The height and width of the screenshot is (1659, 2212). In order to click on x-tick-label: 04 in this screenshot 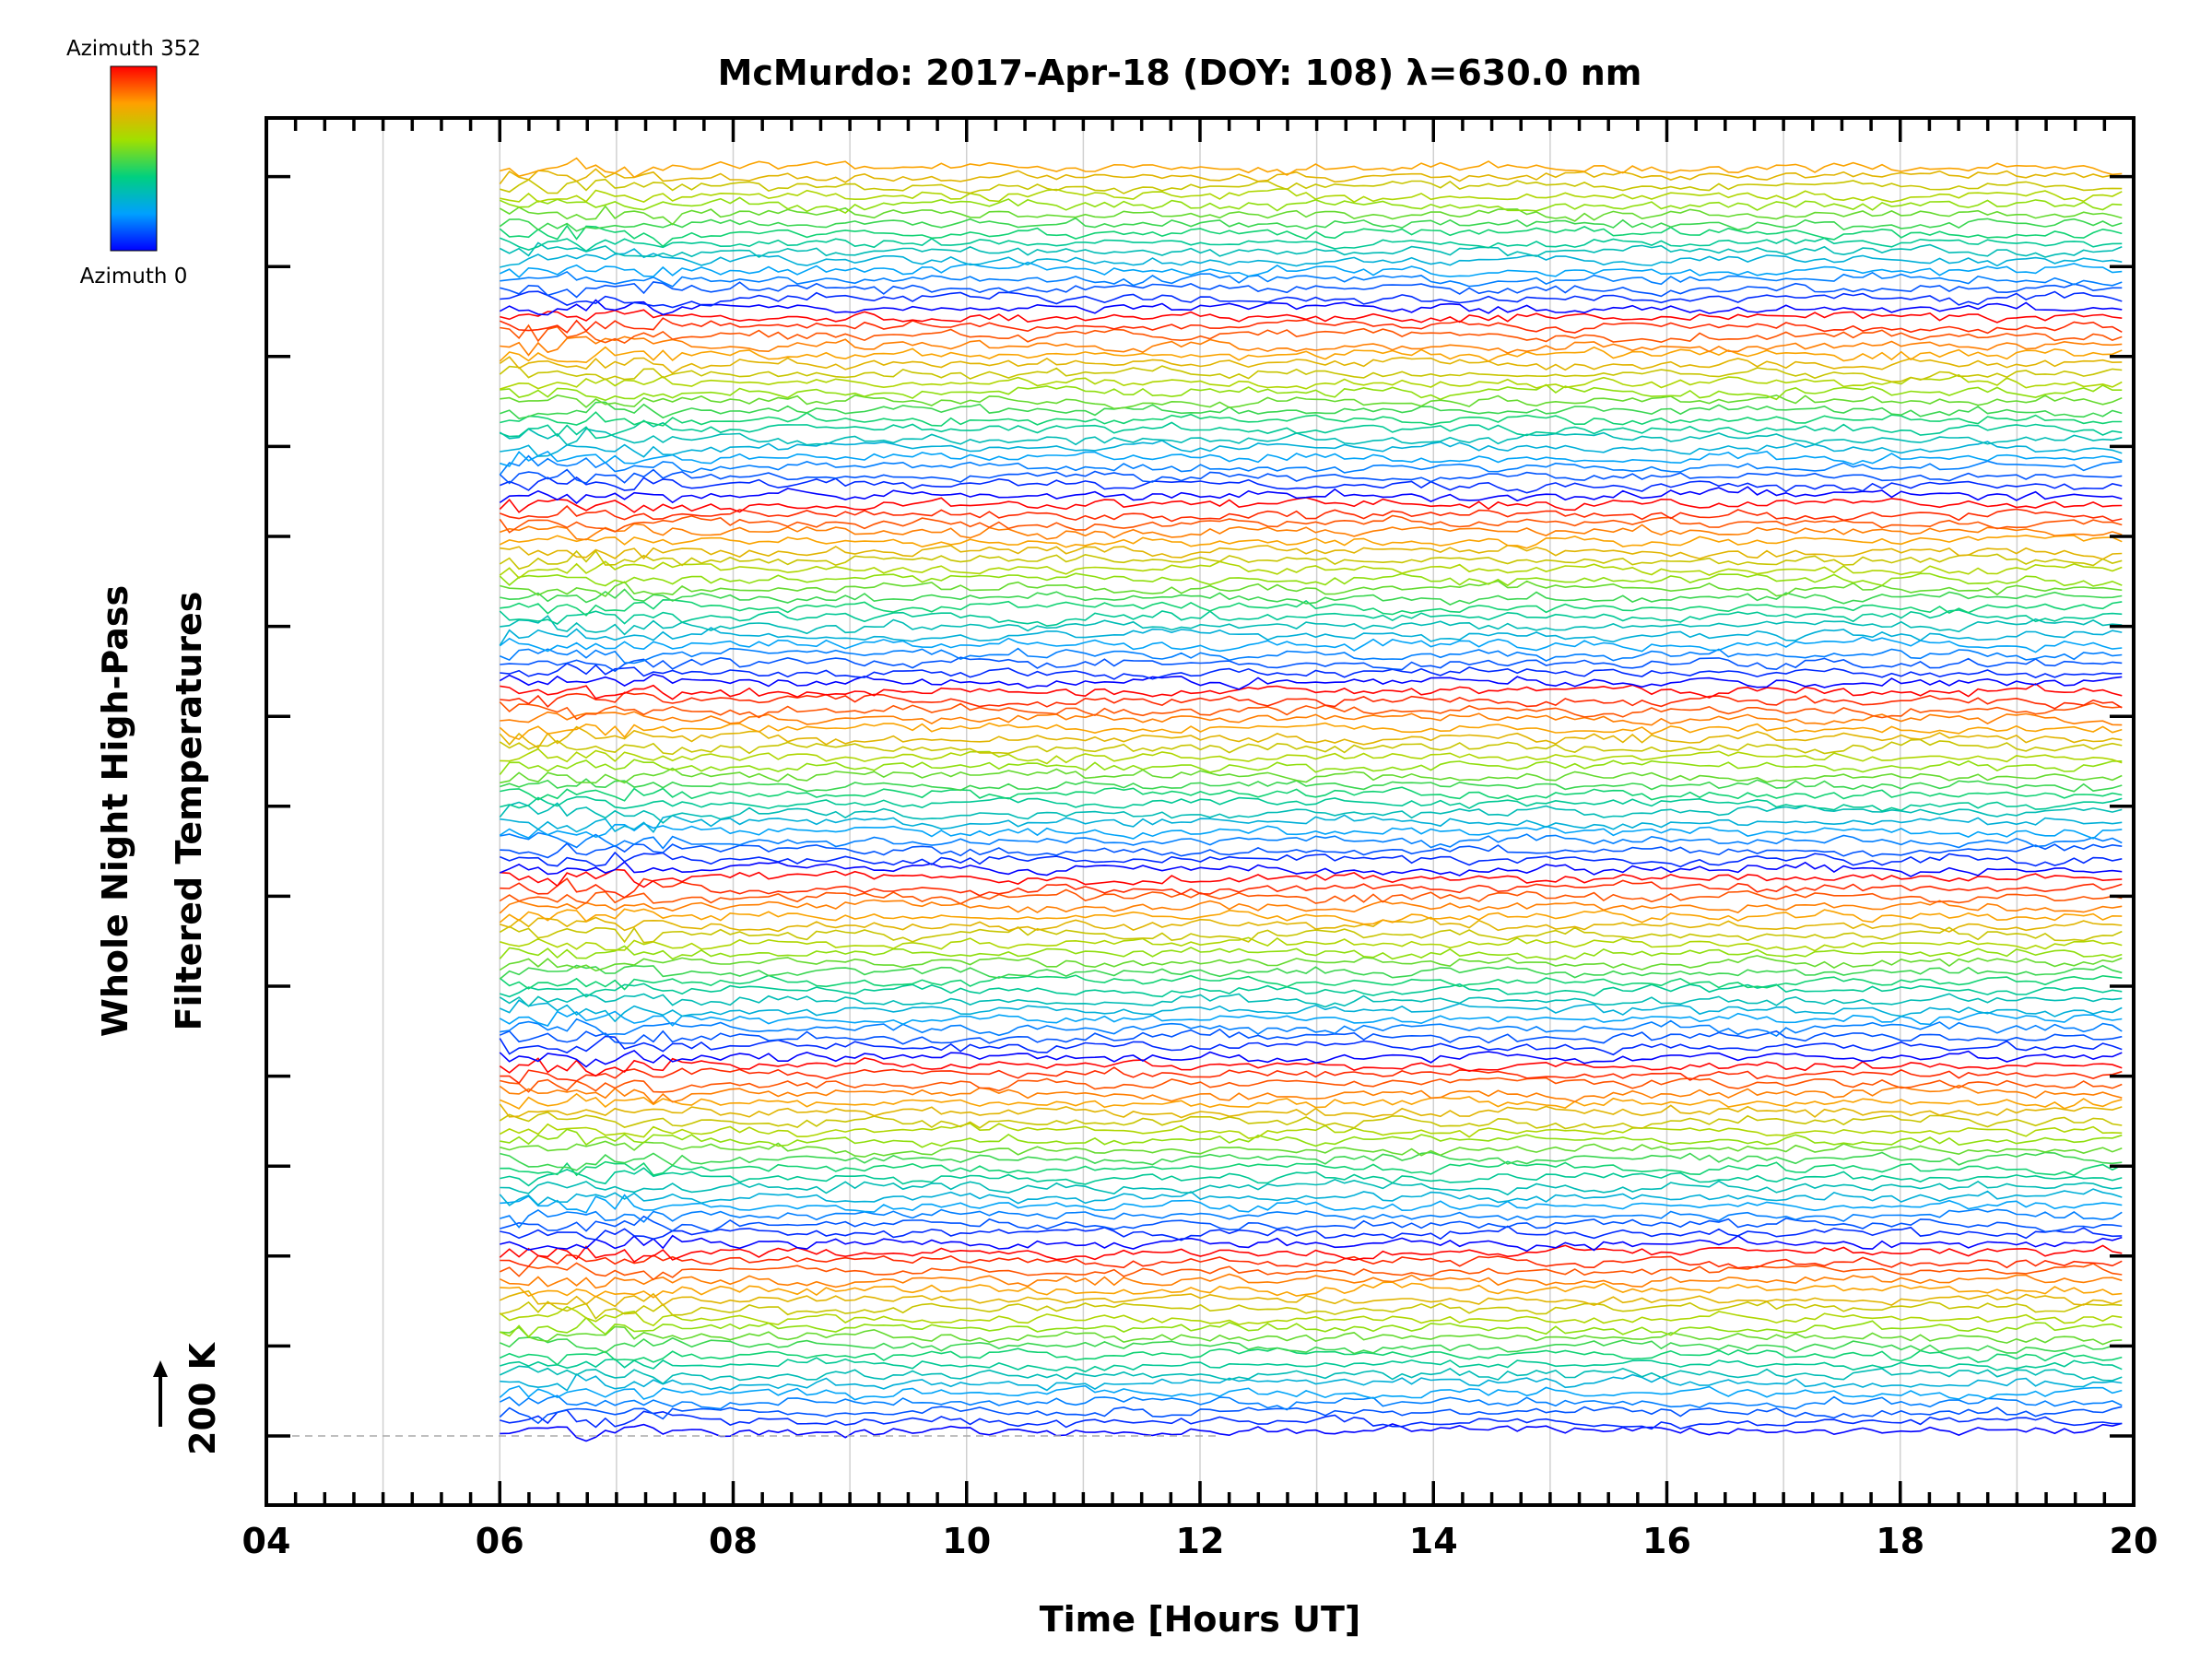, I will do `click(266, 1541)`.